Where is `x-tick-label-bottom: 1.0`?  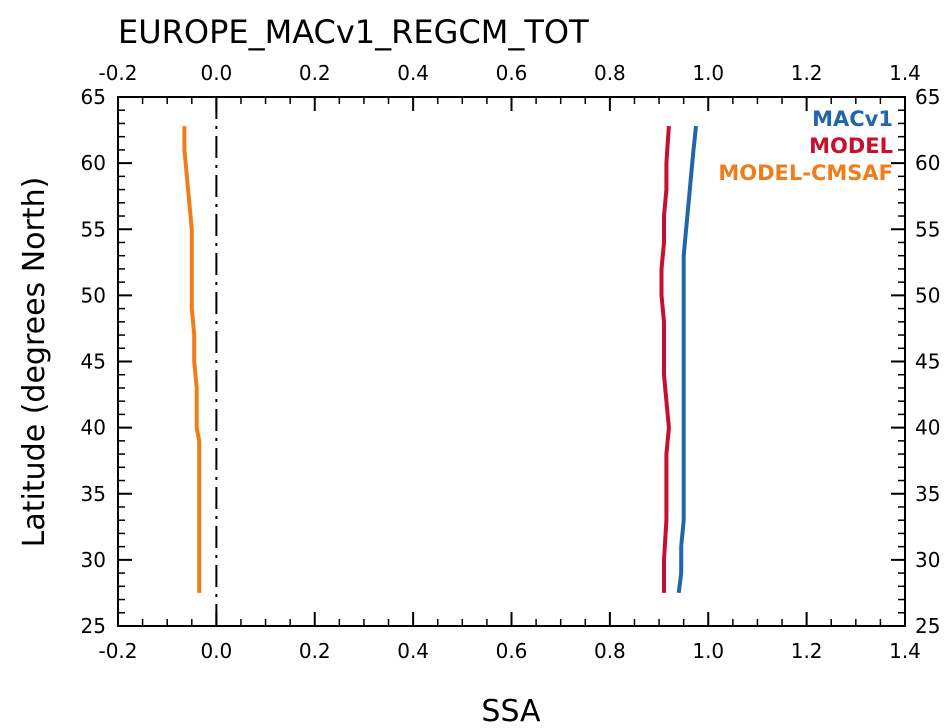 x-tick-label-bottom: 1.0 is located at coordinates (708, 651).